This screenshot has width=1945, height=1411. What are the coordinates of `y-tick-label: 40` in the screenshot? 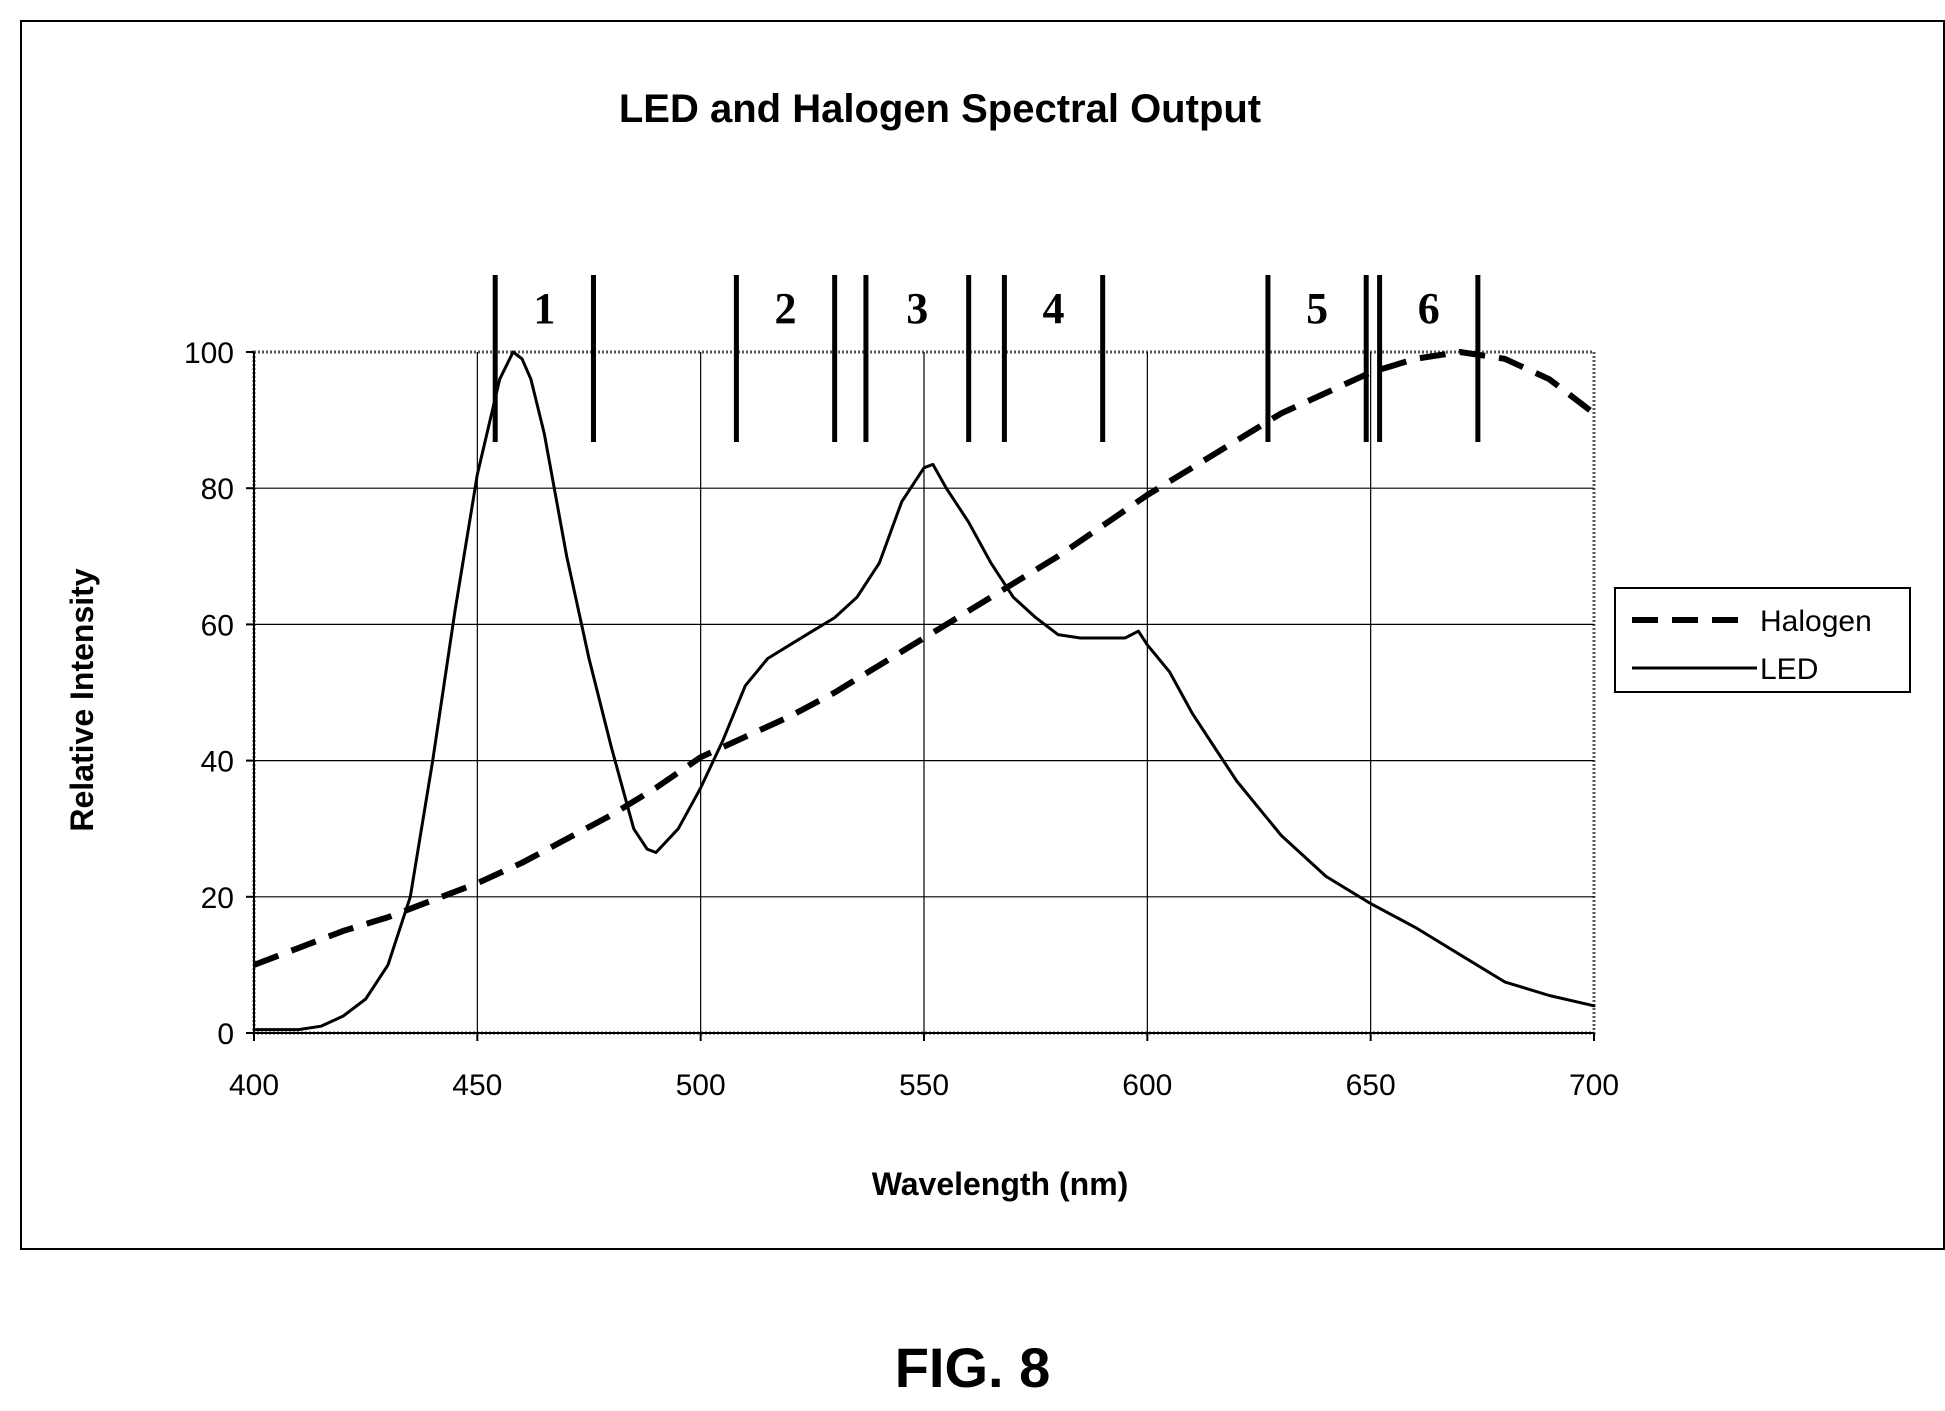 It's located at (217, 762).